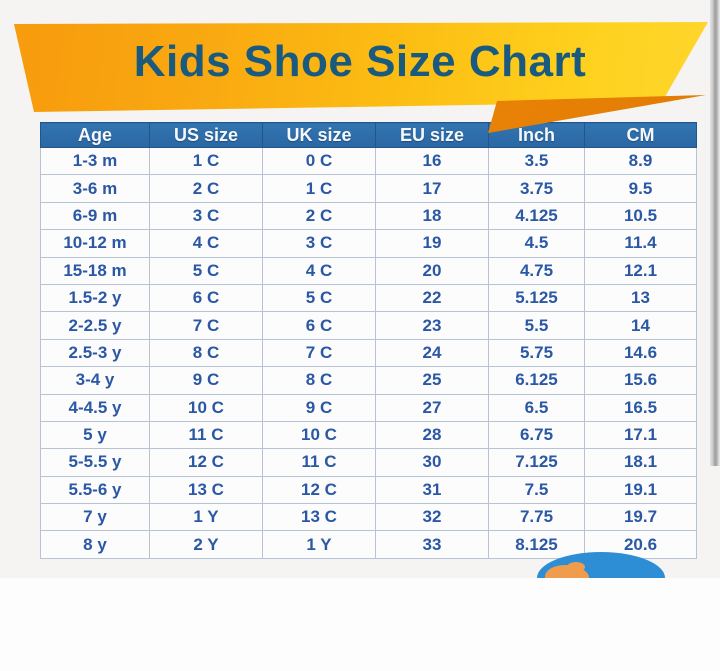 This screenshot has width=720, height=671. I want to click on table-cell: 6.5, so click(536, 407).